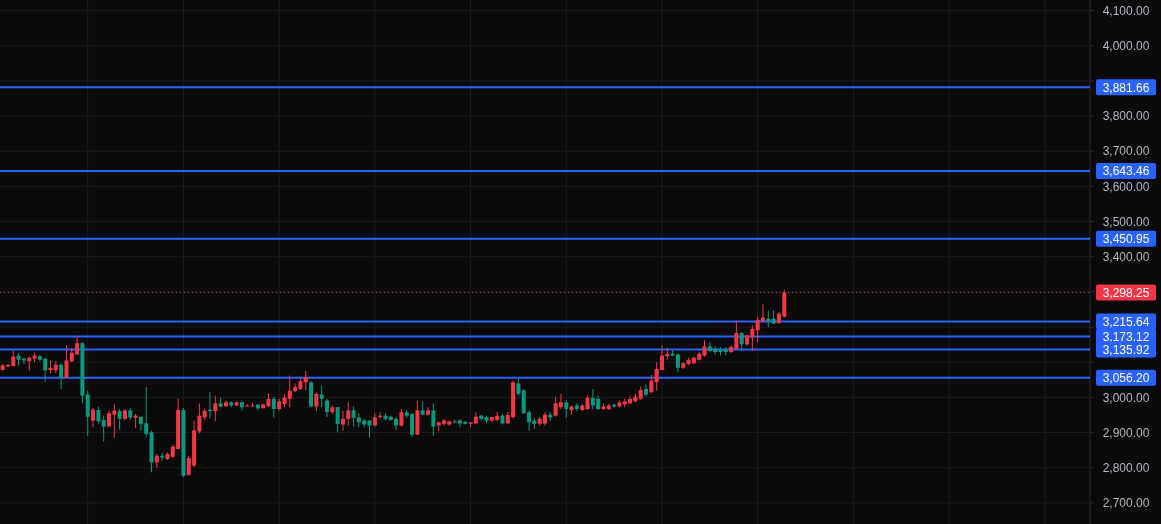  I want to click on ref-line-label: 3,135.92, so click(1126, 349).